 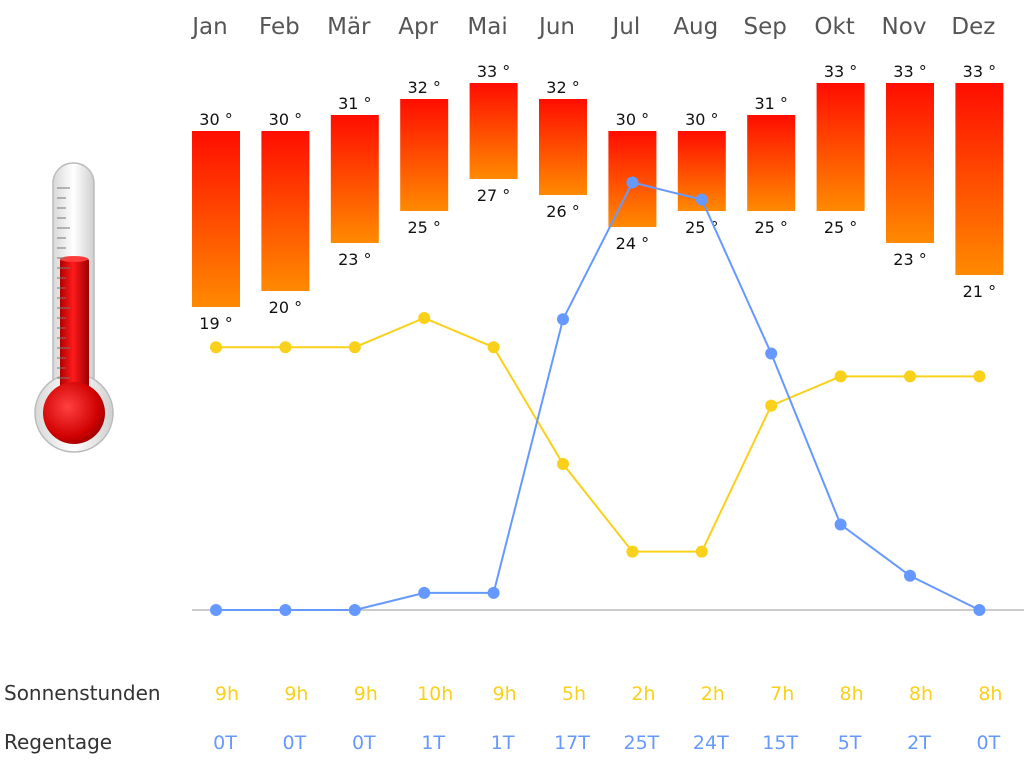 What do you see at coordinates (58, 742) in the screenshot?
I see `rain-row-label: Regentage` at bounding box center [58, 742].